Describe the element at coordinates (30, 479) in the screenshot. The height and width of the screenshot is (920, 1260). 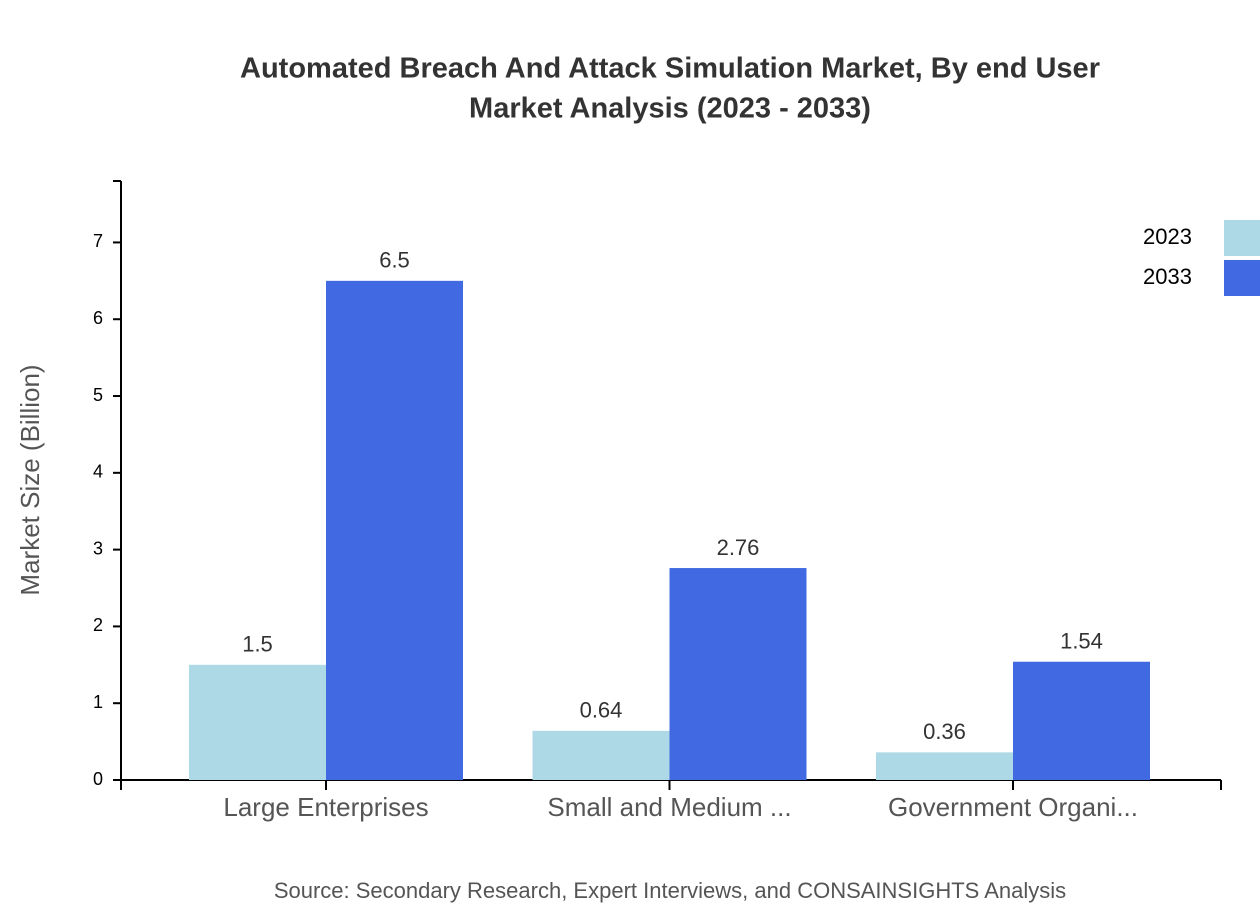
I see `y-axis-label: Market Size (Billion)` at that location.